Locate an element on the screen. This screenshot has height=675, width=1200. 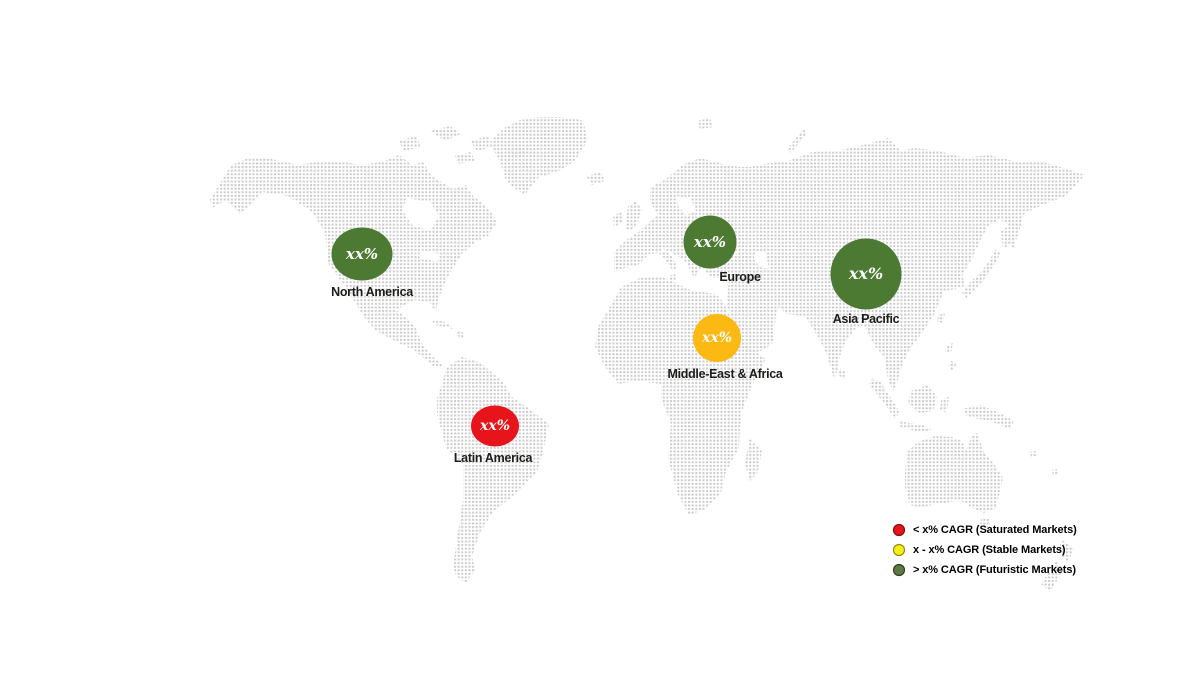
legend-item-saturated: < x% CAGR (Saturated Markets) is located at coordinates (984, 530).